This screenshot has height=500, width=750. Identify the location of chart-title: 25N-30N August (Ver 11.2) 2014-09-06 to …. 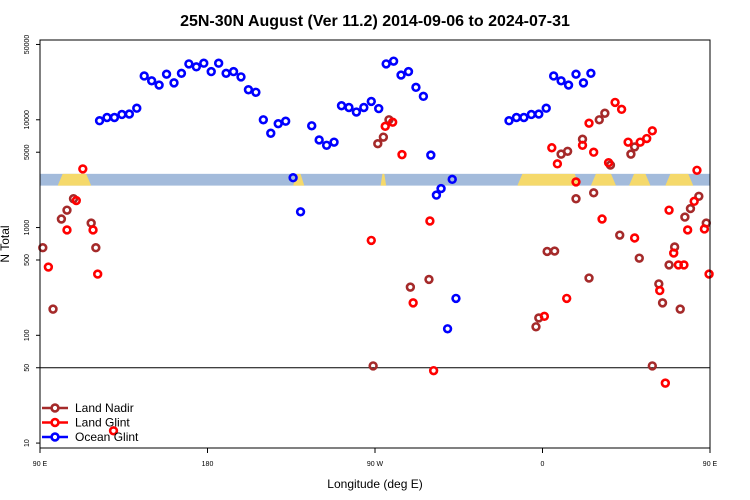
(375, 21).